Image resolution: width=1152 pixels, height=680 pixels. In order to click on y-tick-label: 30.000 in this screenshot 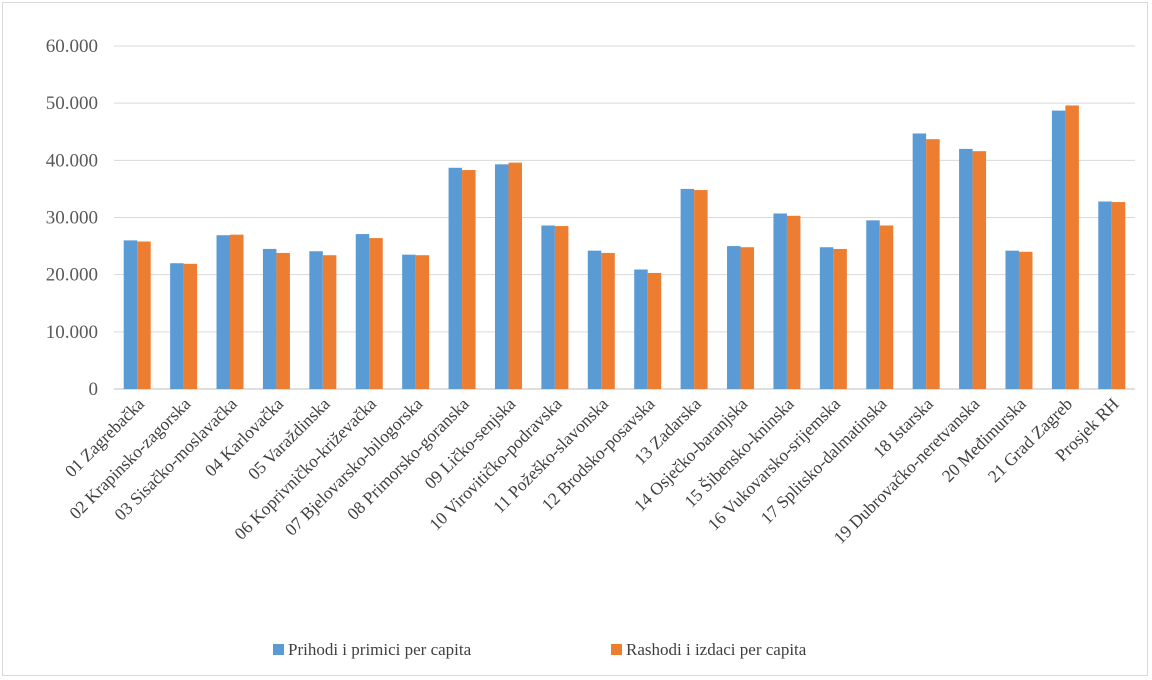, I will do `click(72, 218)`.